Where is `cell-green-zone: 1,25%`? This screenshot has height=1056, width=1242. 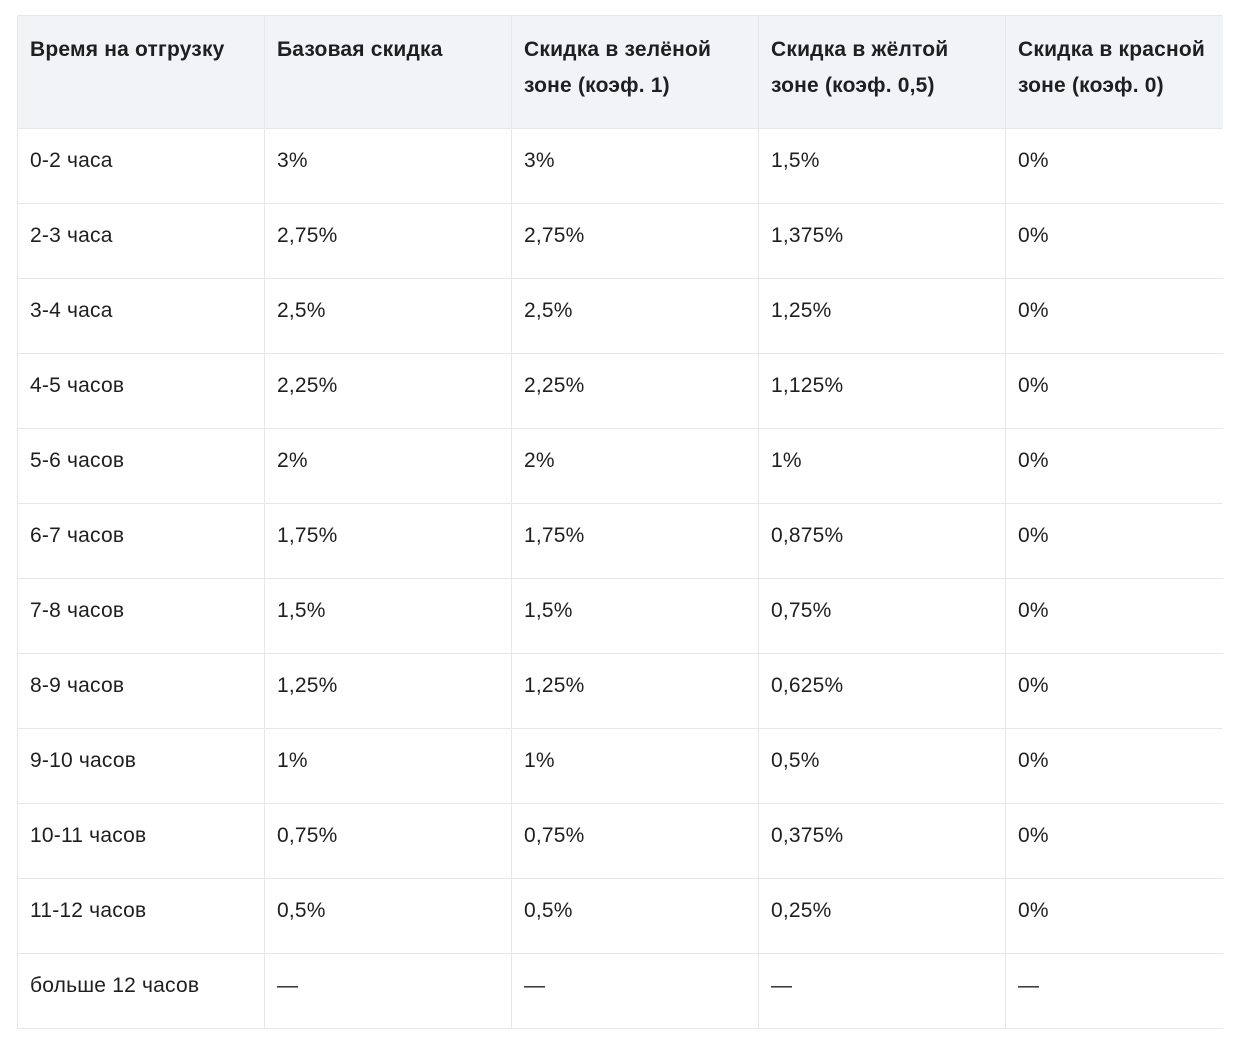
cell-green-zone: 1,25% is located at coordinates (635, 691).